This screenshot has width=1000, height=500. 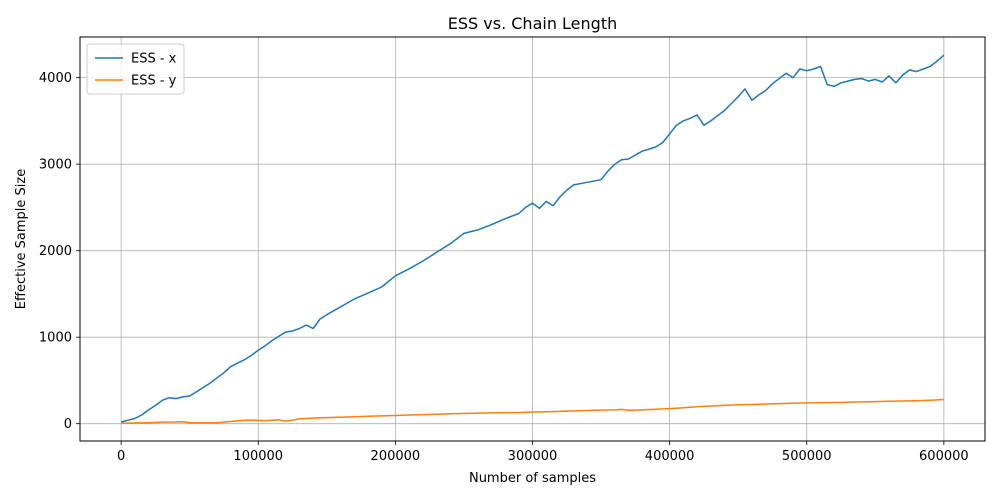 What do you see at coordinates (532, 478) in the screenshot?
I see `x-axis-label: Number of samples` at bounding box center [532, 478].